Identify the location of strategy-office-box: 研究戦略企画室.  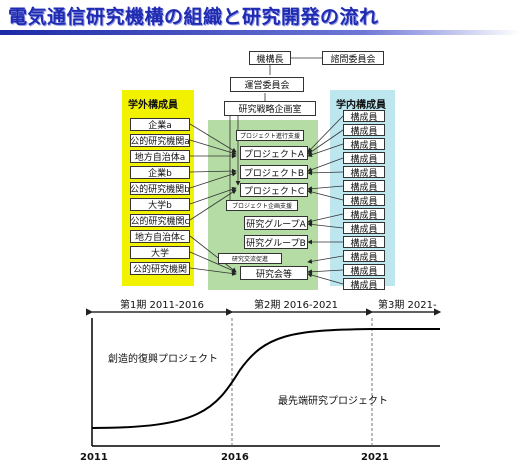
(270, 108).